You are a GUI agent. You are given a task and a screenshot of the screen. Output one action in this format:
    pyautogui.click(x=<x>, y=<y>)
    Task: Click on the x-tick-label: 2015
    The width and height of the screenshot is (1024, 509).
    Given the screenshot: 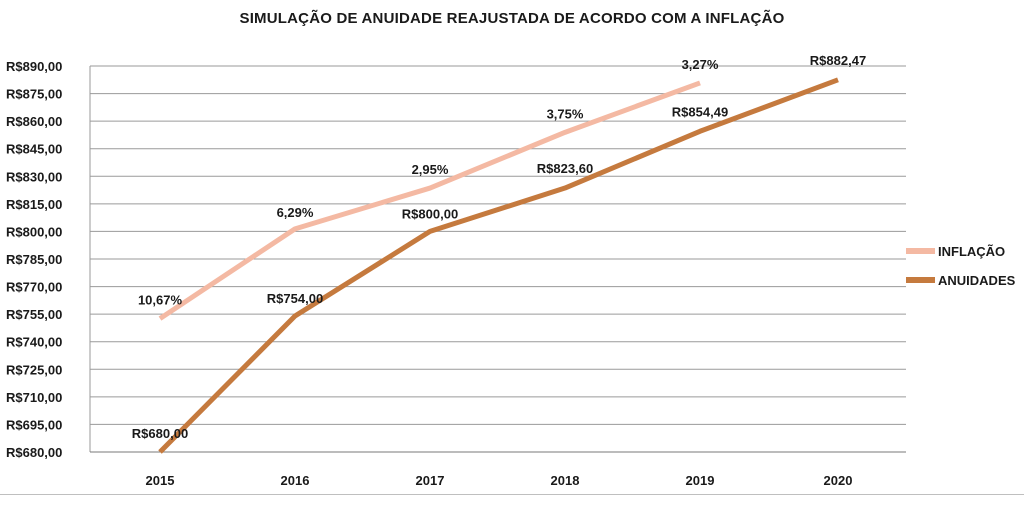 What is the action you would take?
    pyautogui.click(x=160, y=480)
    